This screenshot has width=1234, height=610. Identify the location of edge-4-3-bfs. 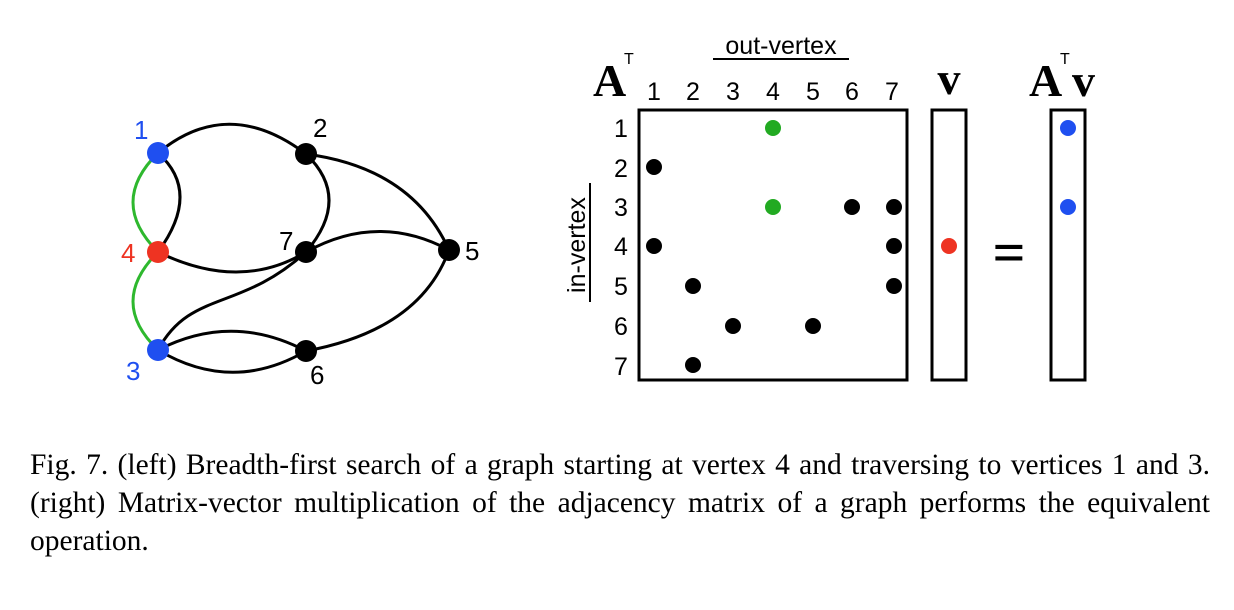
(145, 301).